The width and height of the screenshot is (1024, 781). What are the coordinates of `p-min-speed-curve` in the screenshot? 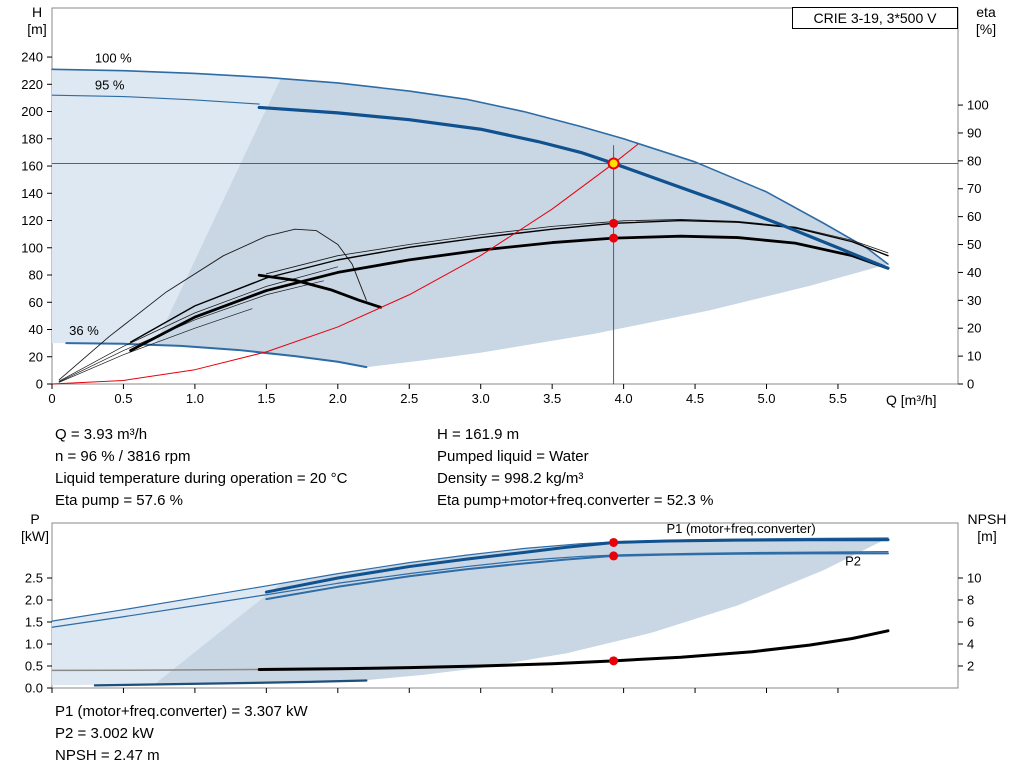 It's located at (230, 683).